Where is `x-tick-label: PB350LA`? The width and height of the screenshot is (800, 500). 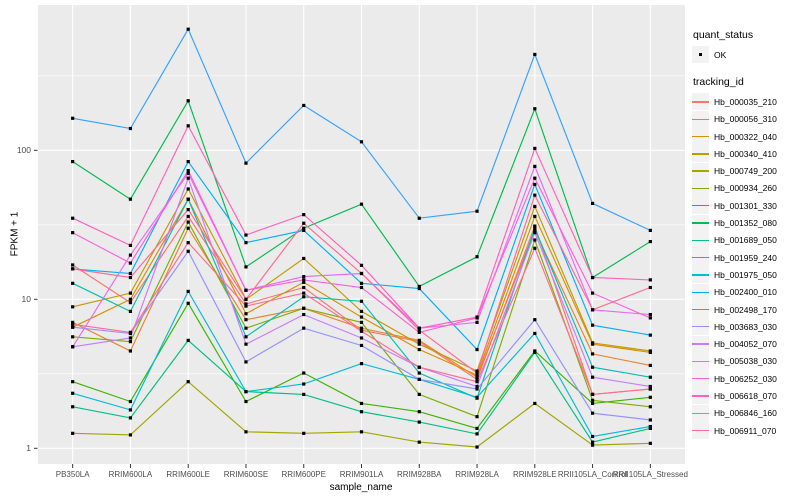 x-tick-label: PB350LA is located at coordinates (73, 474).